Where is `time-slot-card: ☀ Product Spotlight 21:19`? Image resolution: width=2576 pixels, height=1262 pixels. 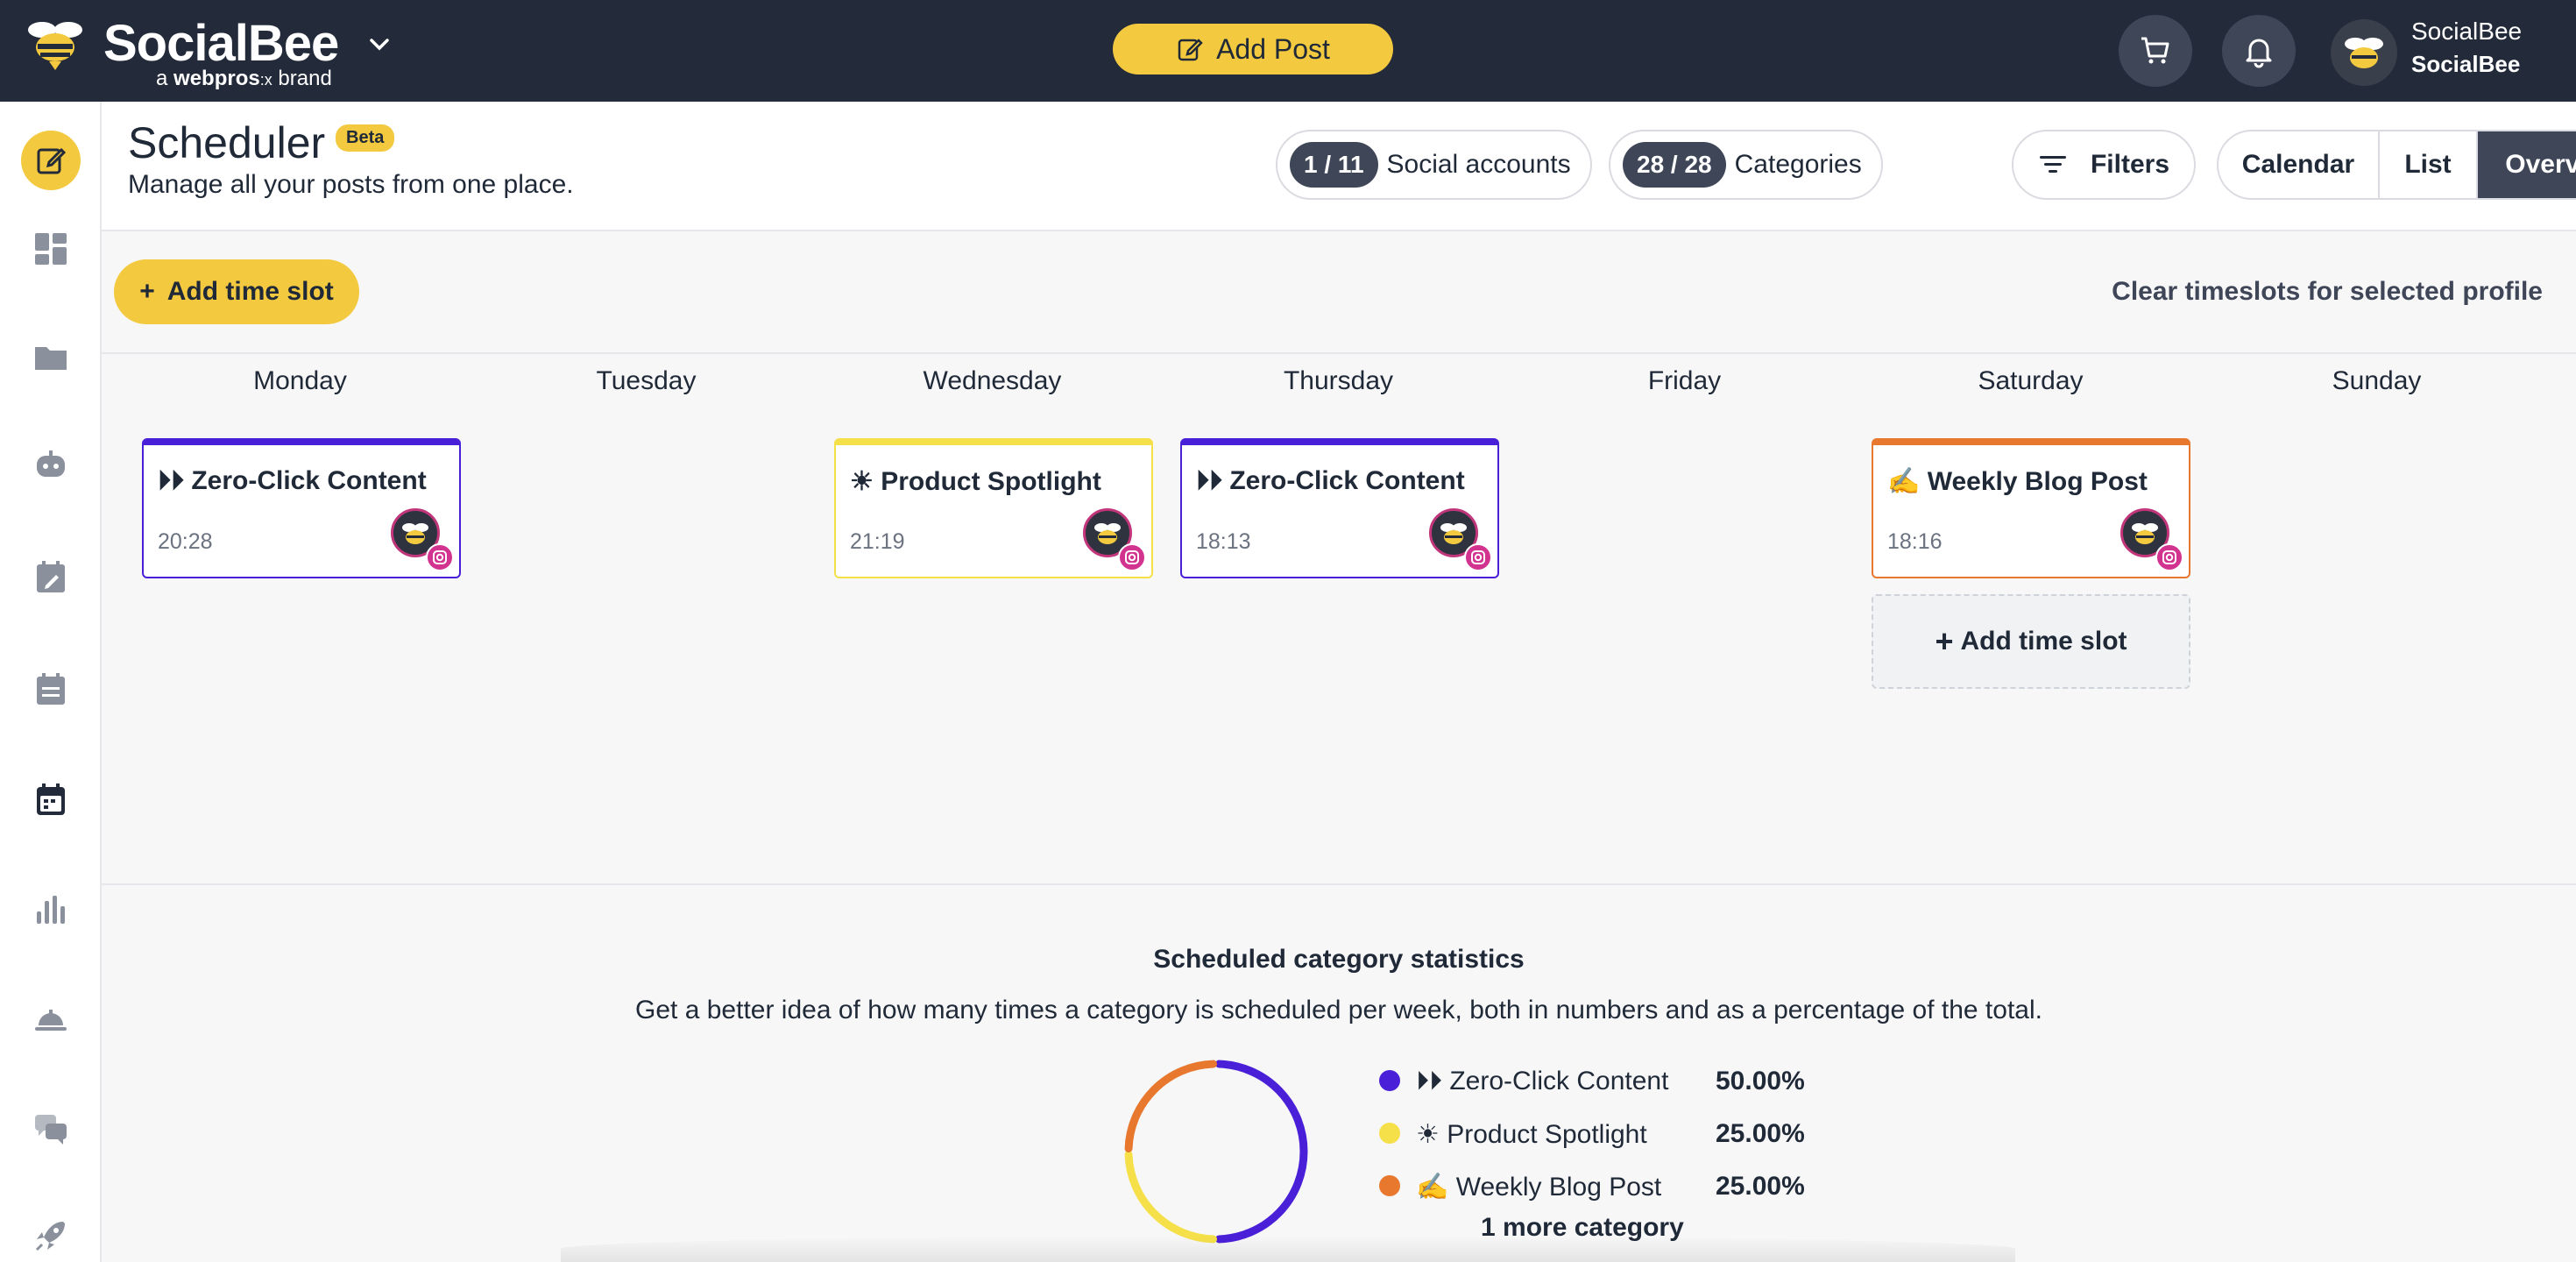 time-slot-card: ☀ Product Spotlight 21:19 is located at coordinates (993, 508).